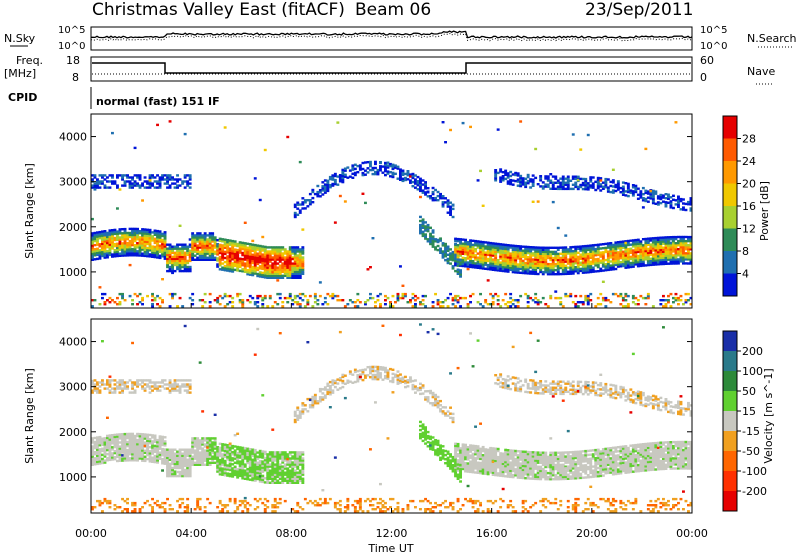 Image resolution: width=800 pixels, height=558 pixels. I want to click on nsearch-tick-low: 10^0, so click(713, 46).